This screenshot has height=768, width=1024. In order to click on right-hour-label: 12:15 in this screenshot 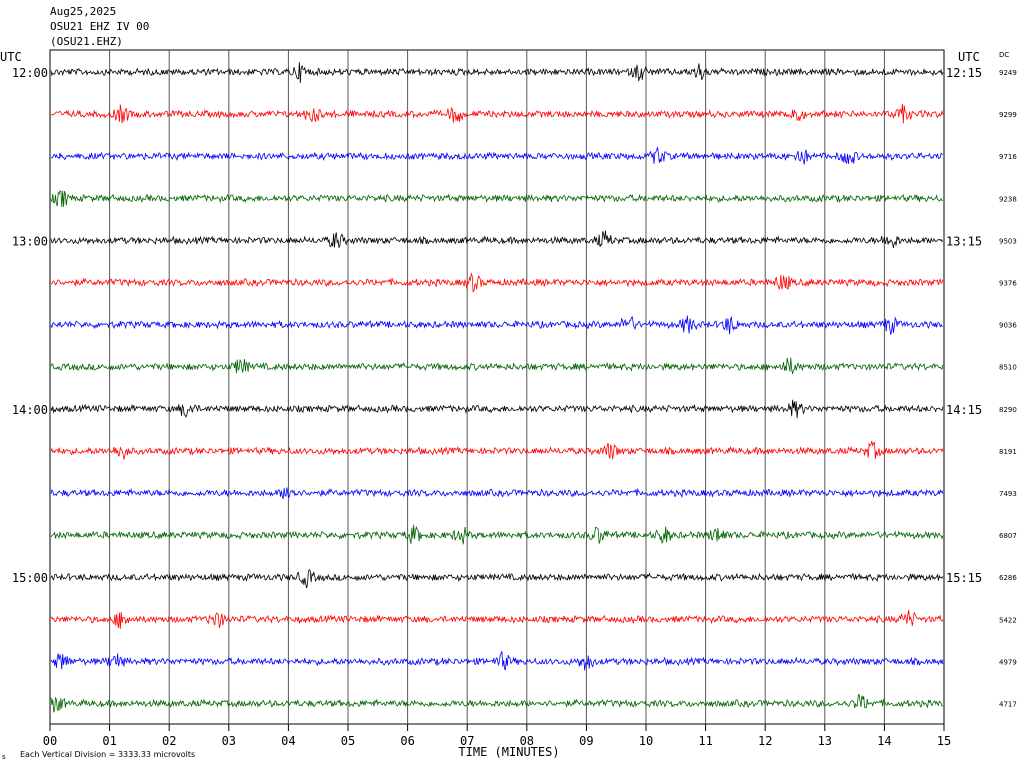, I will do `click(964, 73)`.